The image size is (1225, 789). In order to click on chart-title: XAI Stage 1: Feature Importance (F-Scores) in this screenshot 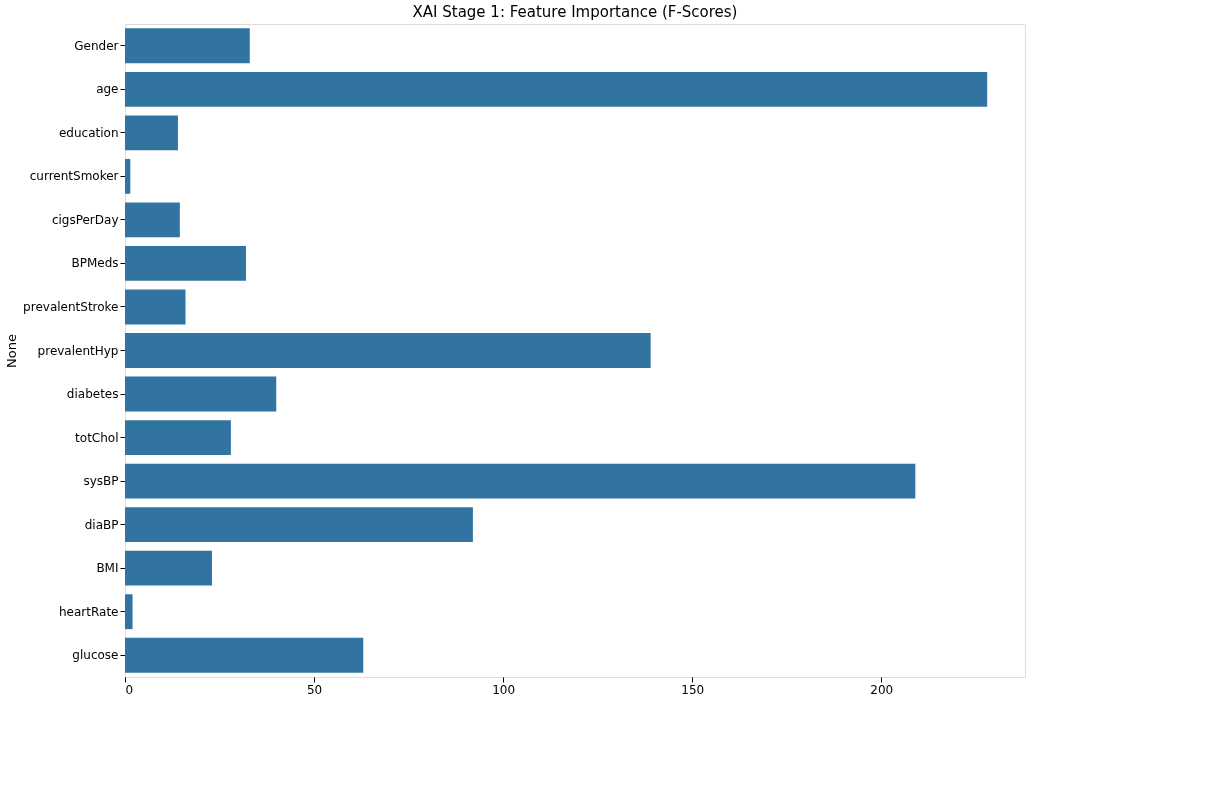, I will do `click(575, 12)`.